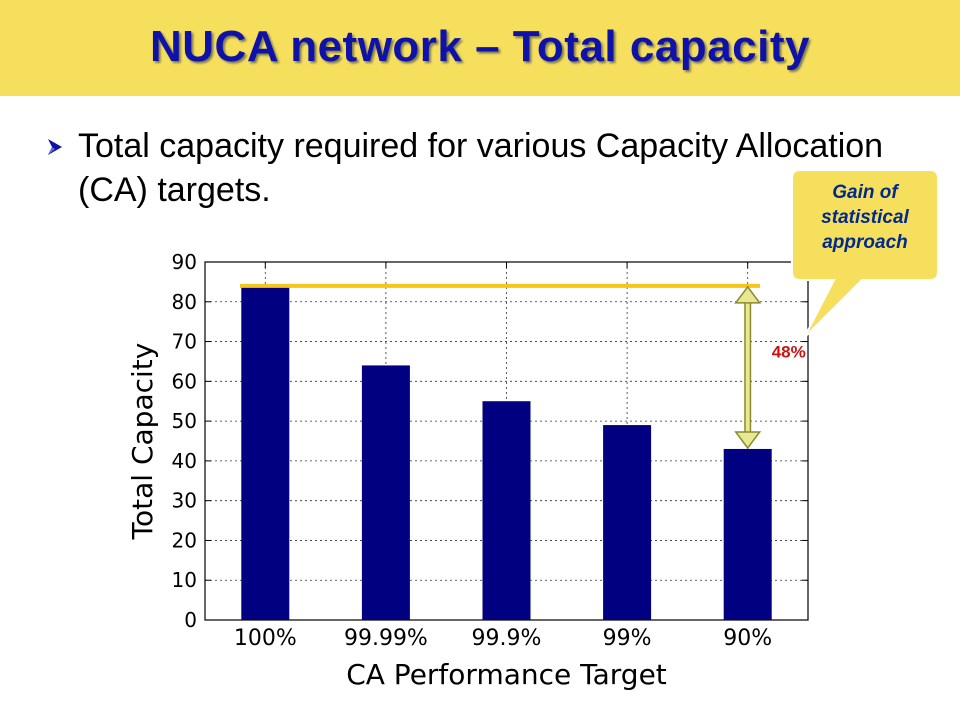  Describe the element at coordinates (184, 421) in the screenshot. I see `y-tick-label: 50` at that location.